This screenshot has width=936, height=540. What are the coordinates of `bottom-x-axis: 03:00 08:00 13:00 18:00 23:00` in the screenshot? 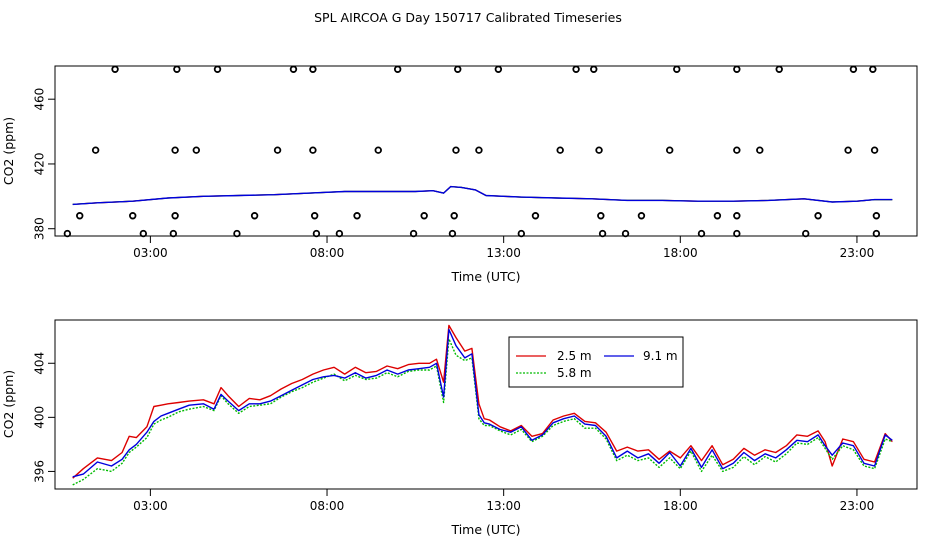 It's located at (503, 501).